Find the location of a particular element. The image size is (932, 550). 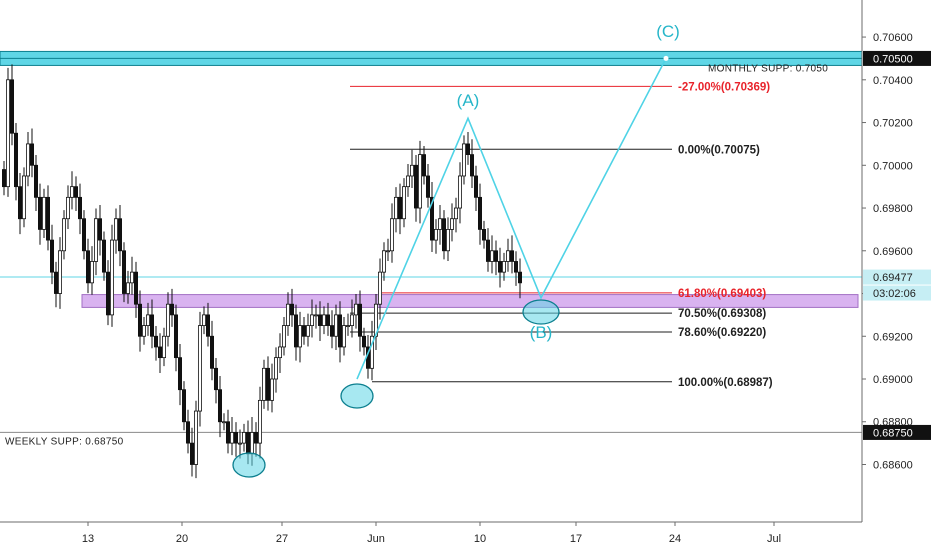

time-axis: 13 20 27 Jun 10 17 24 Jul is located at coordinates (431, 533).